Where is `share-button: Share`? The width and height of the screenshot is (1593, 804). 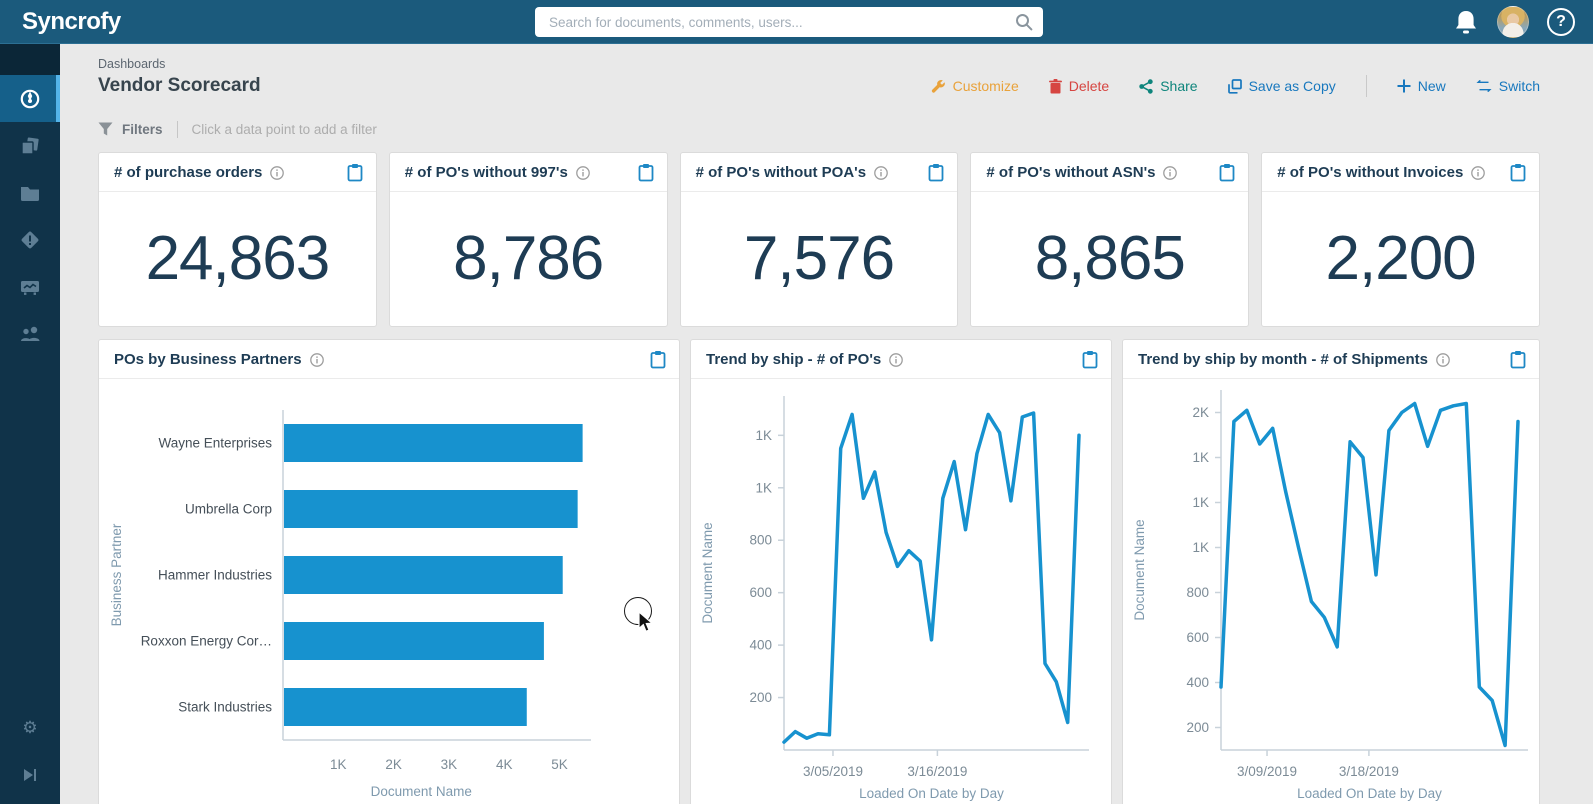
share-button: Share is located at coordinates (1168, 86).